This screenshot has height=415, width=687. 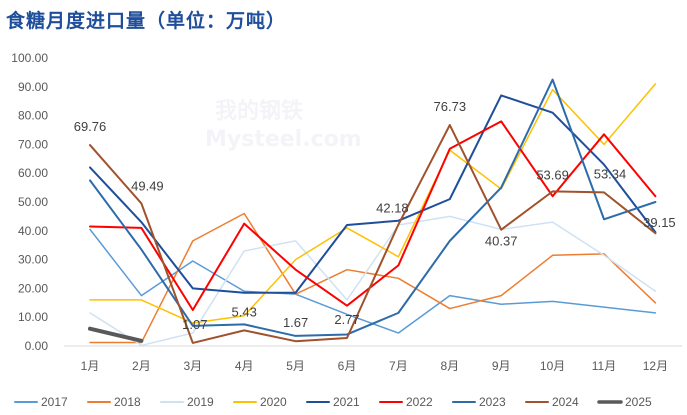 I want to click on legend-label: 2021, so click(x=346, y=402).